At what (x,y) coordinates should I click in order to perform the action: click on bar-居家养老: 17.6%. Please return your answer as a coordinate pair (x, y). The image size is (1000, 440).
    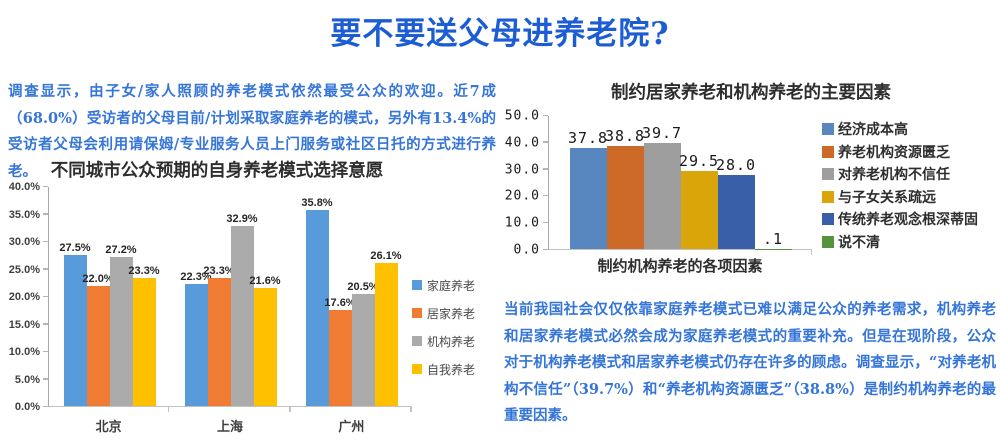
    Looking at the image, I should click on (340, 351).